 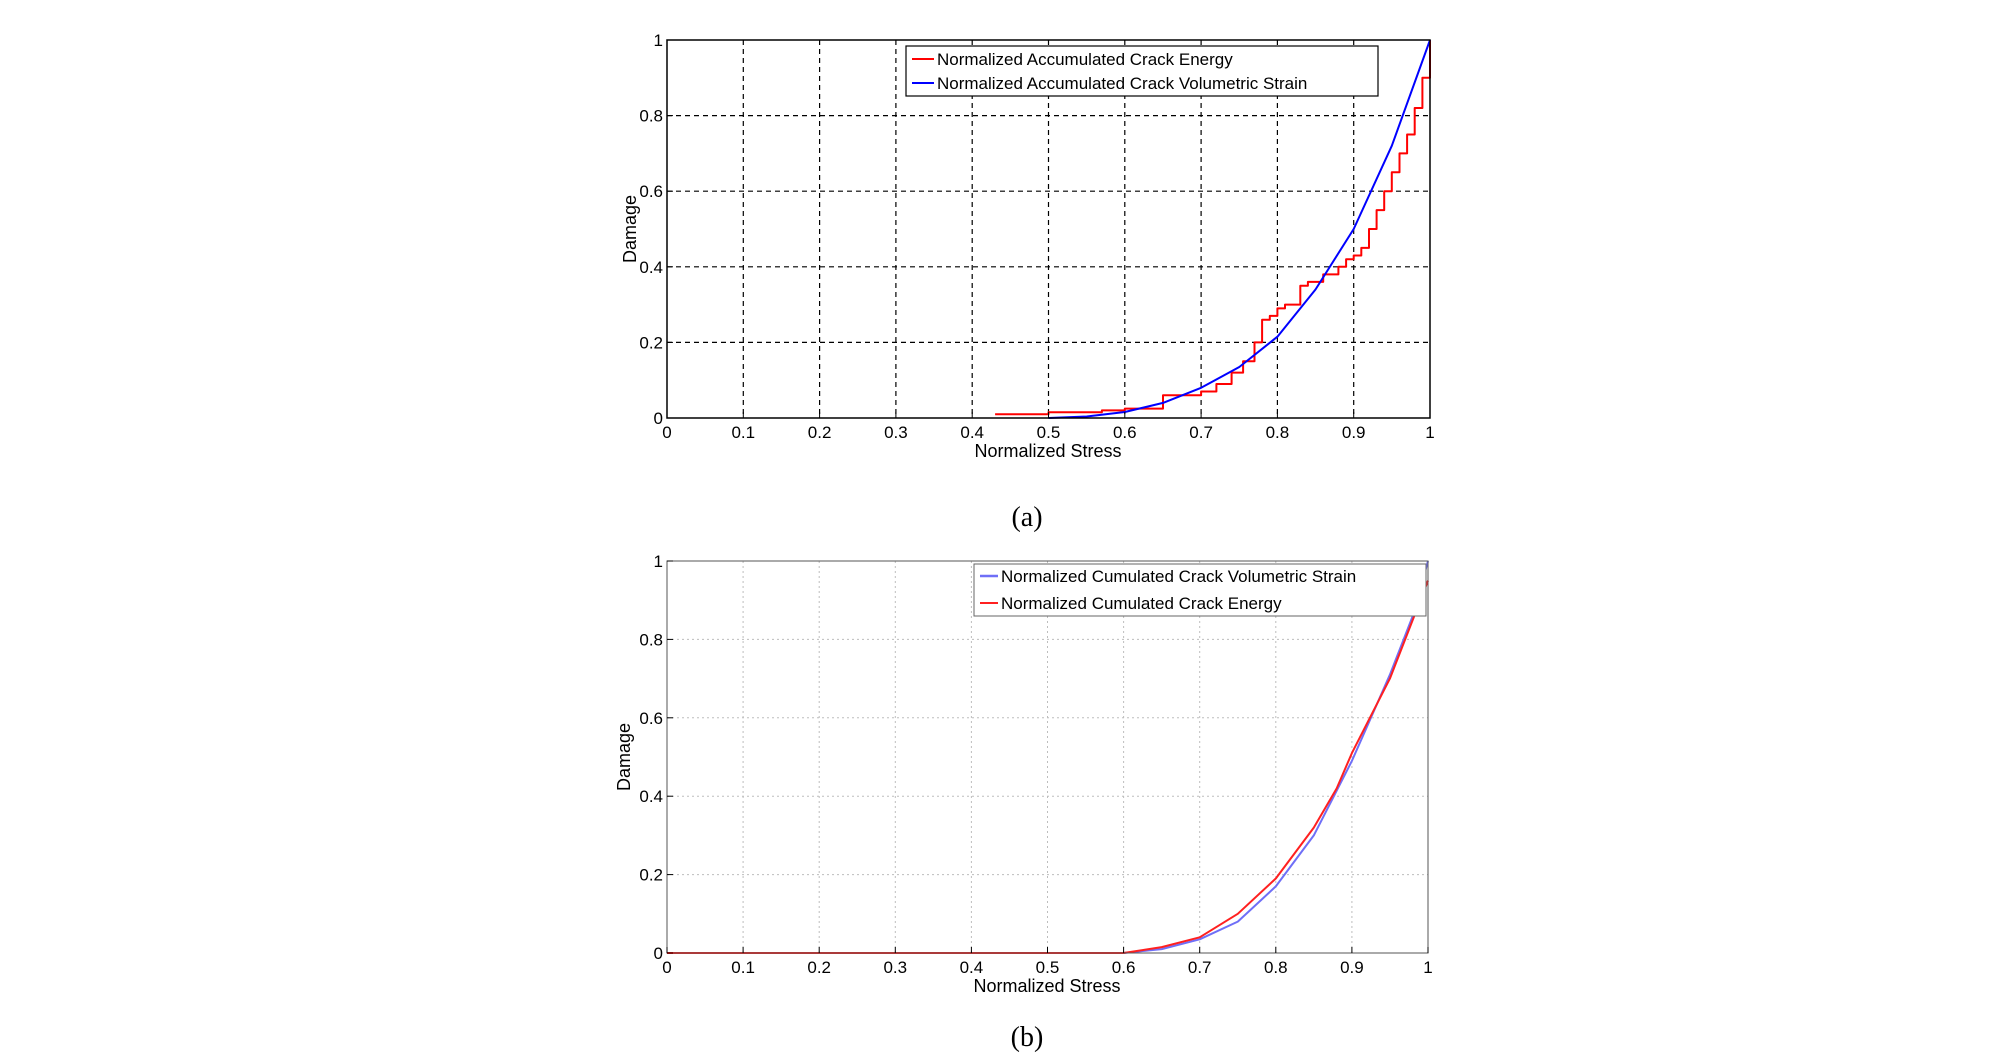 I want to click on y-ticks-b: 0 0.2 0.4 0.6 0.8 1, so click(x=656, y=757).